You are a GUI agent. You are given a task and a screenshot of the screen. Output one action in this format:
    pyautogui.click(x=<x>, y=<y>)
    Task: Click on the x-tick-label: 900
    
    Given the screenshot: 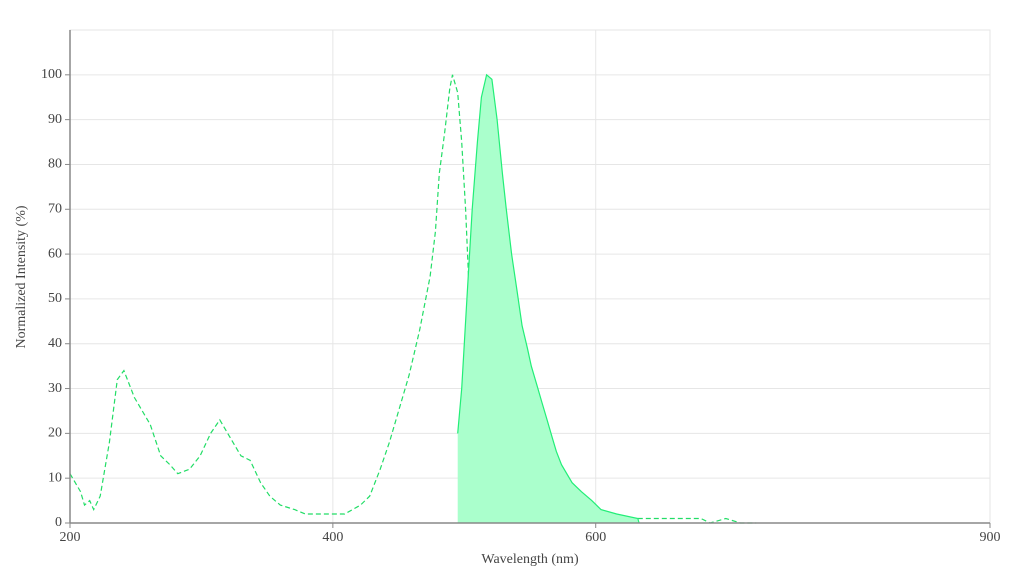 What is the action you would take?
    pyautogui.click(x=990, y=537)
    